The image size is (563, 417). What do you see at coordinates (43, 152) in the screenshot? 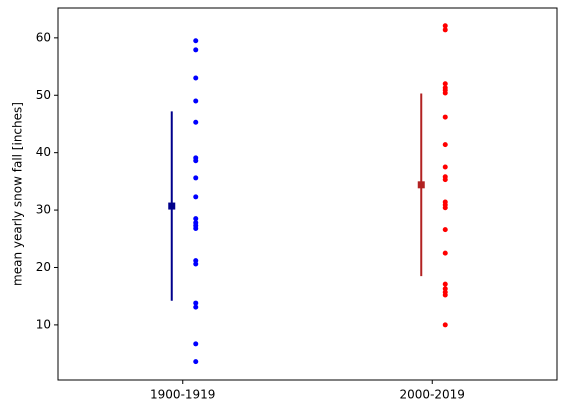
I see `y-tick-label: 40` at bounding box center [43, 152].